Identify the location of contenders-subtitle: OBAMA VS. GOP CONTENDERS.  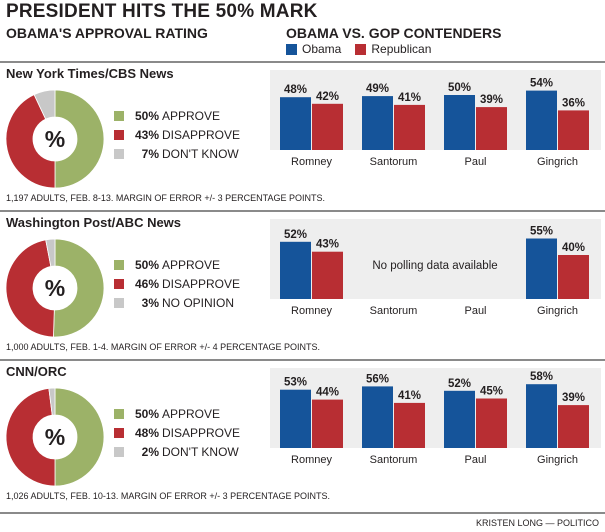
(394, 33).